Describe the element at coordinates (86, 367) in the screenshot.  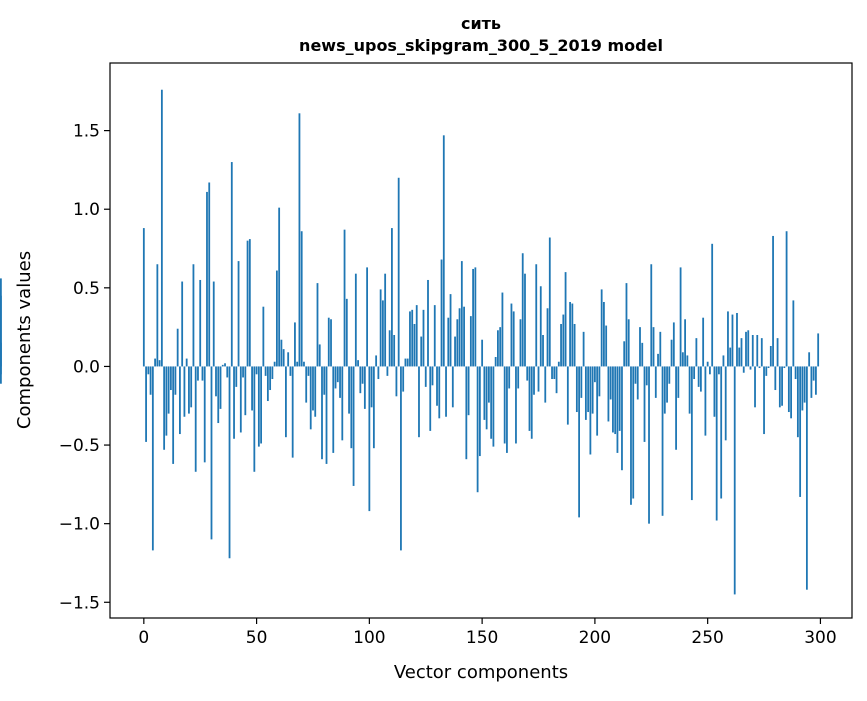
I see `y-tick-label: 0.0` at that location.